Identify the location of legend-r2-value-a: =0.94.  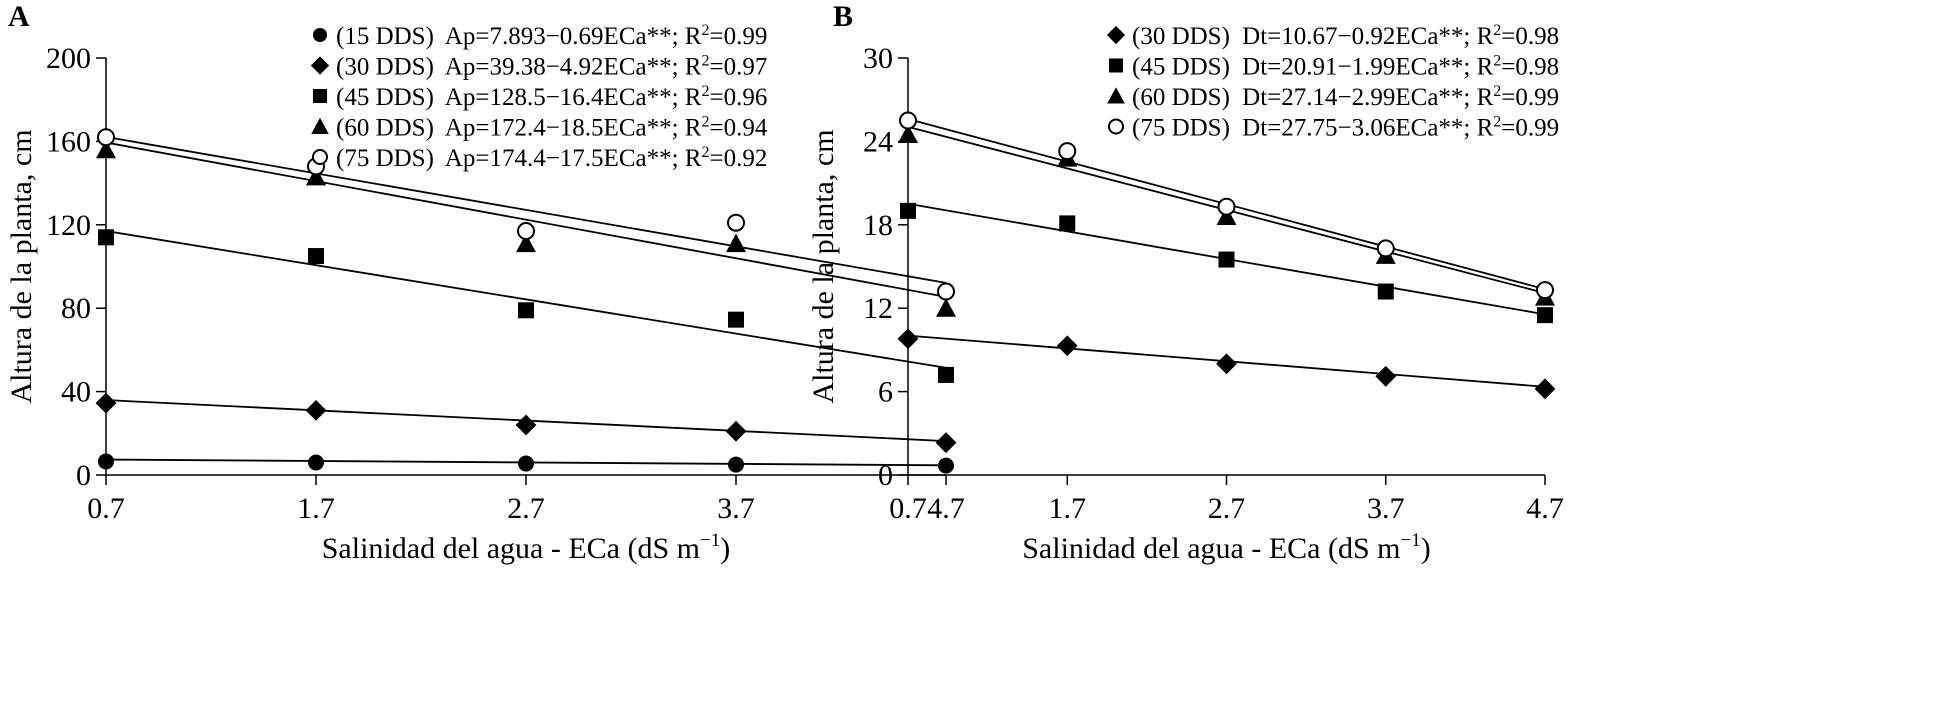
(738, 128).